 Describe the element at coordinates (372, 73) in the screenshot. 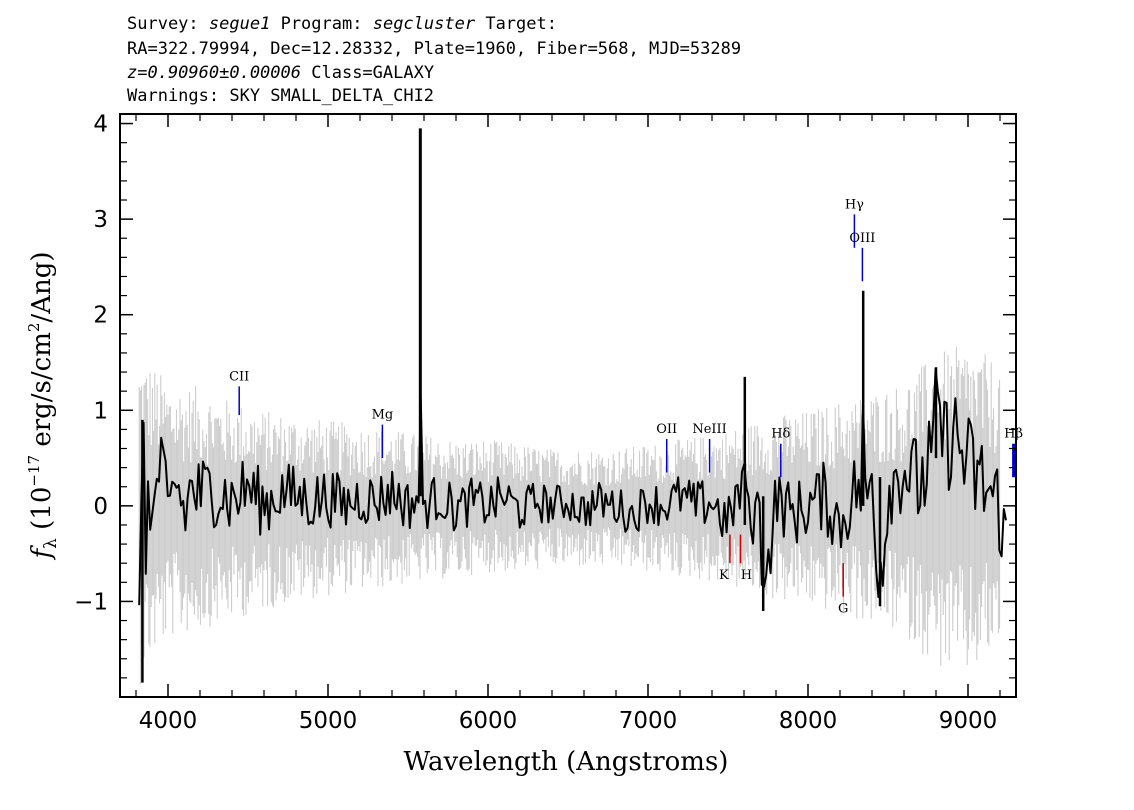

I see `class-value: Class=GALAXY` at that location.